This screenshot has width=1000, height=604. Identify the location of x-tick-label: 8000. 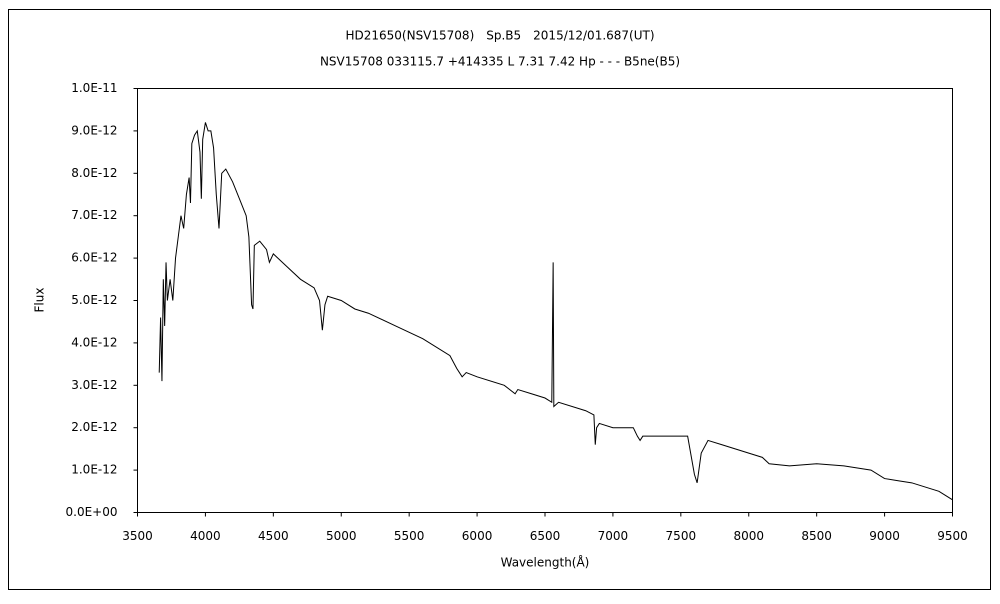
(748, 536).